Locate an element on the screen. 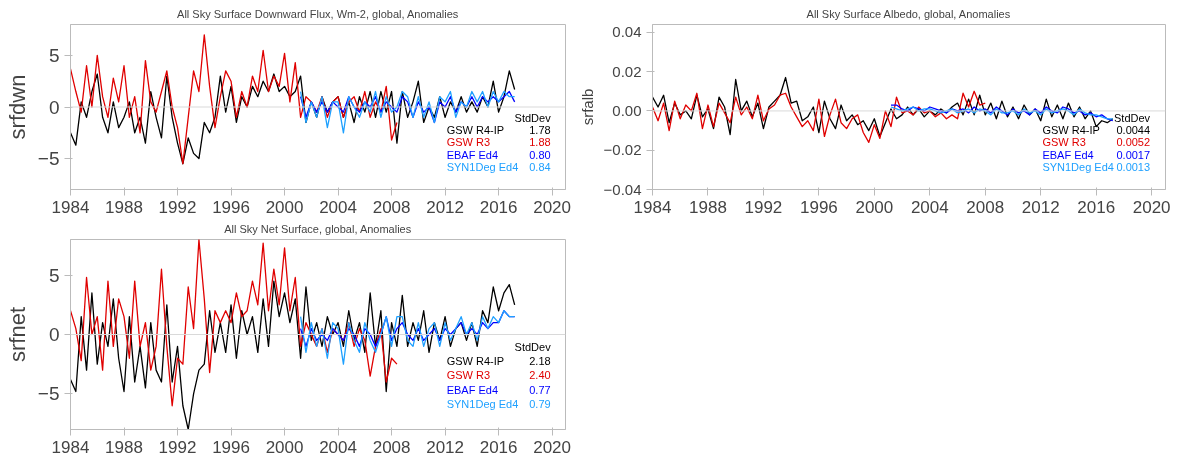  annotation: 0.0017 is located at coordinates (1133, 154).